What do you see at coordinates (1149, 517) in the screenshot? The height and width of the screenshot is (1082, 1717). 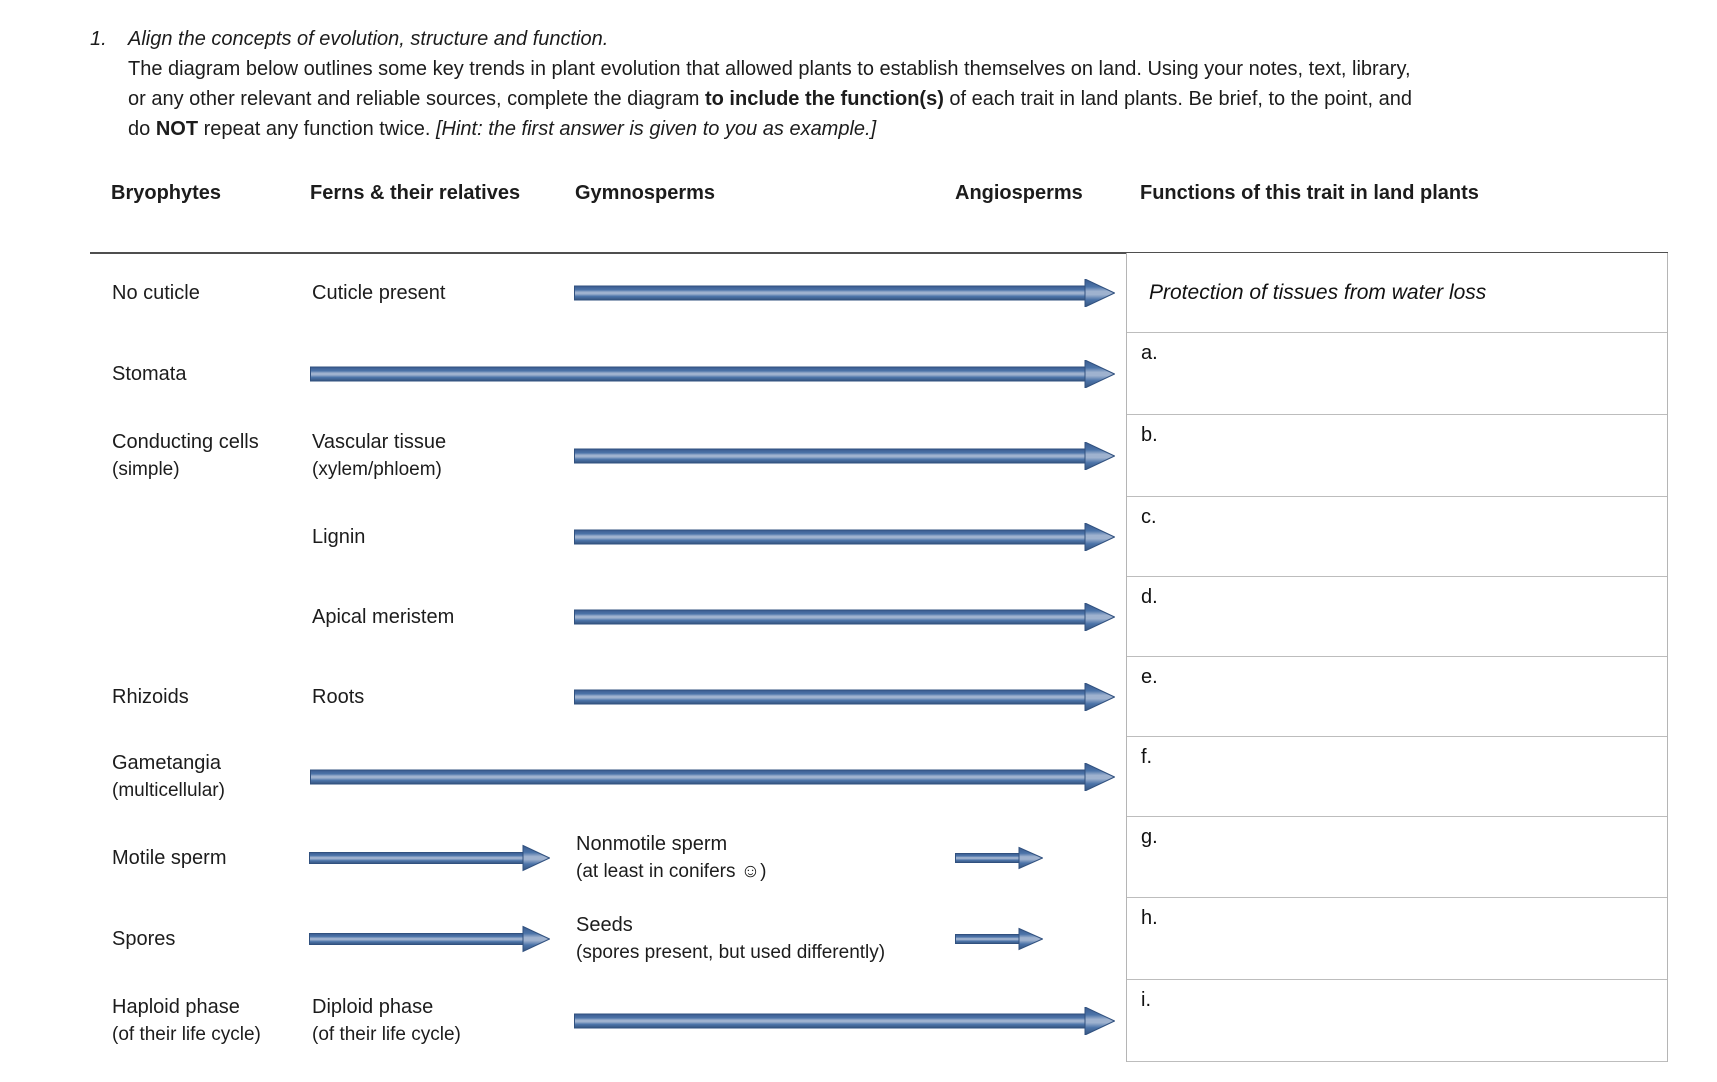 I see `answer-letter-label: c.` at bounding box center [1149, 517].